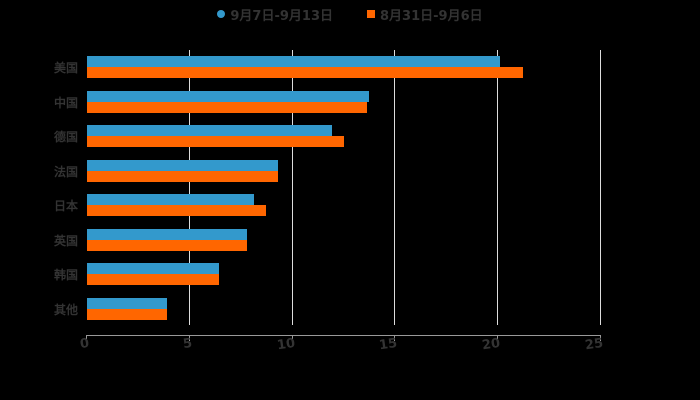 The height and width of the screenshot is (400, 700). Describe the element at coordinates (350, 14) in the screenshot. I see `chart-legend: 9月7日-9月13日 8月31日-9月6日` at that location.